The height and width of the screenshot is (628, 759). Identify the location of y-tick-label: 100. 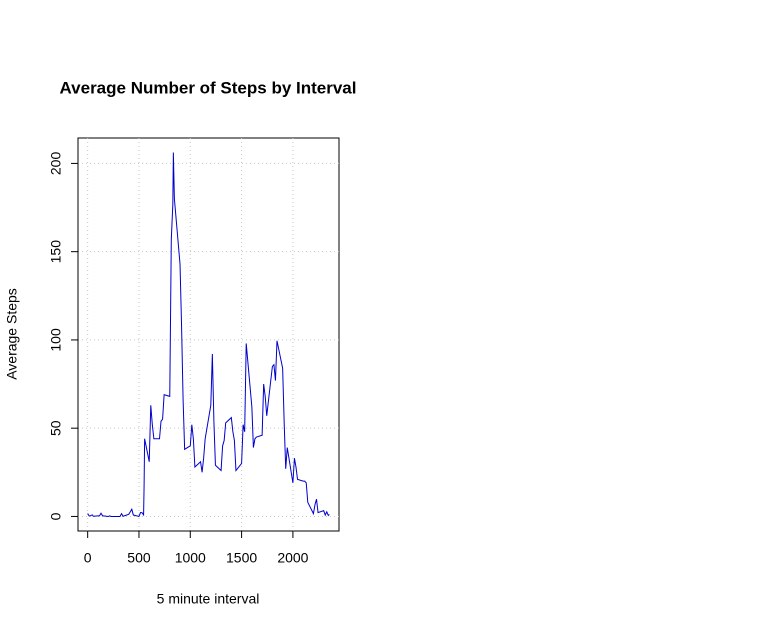
(56, 340).